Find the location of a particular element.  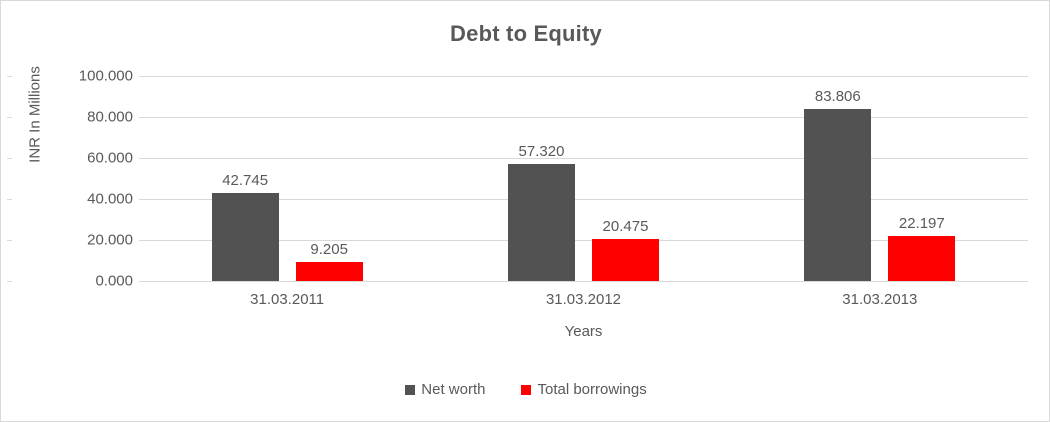

bar-value-label: 57.320 is located at coordinates (541, 151).